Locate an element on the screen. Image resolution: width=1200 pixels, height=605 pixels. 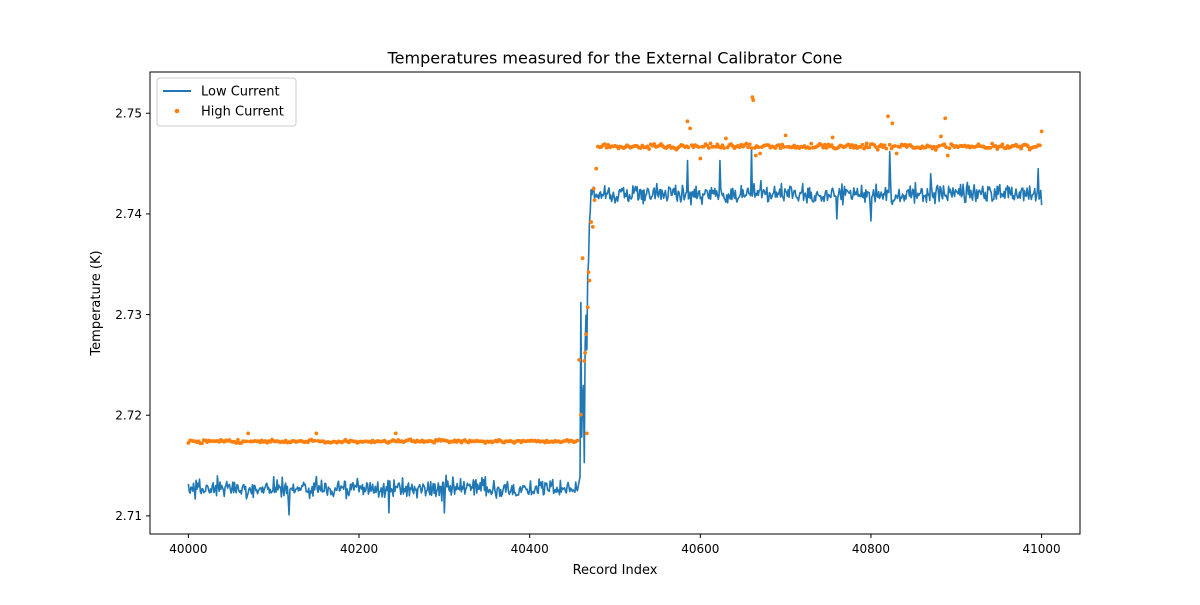
y-tick-label: 2.73 is located at coordinates (128, 315).